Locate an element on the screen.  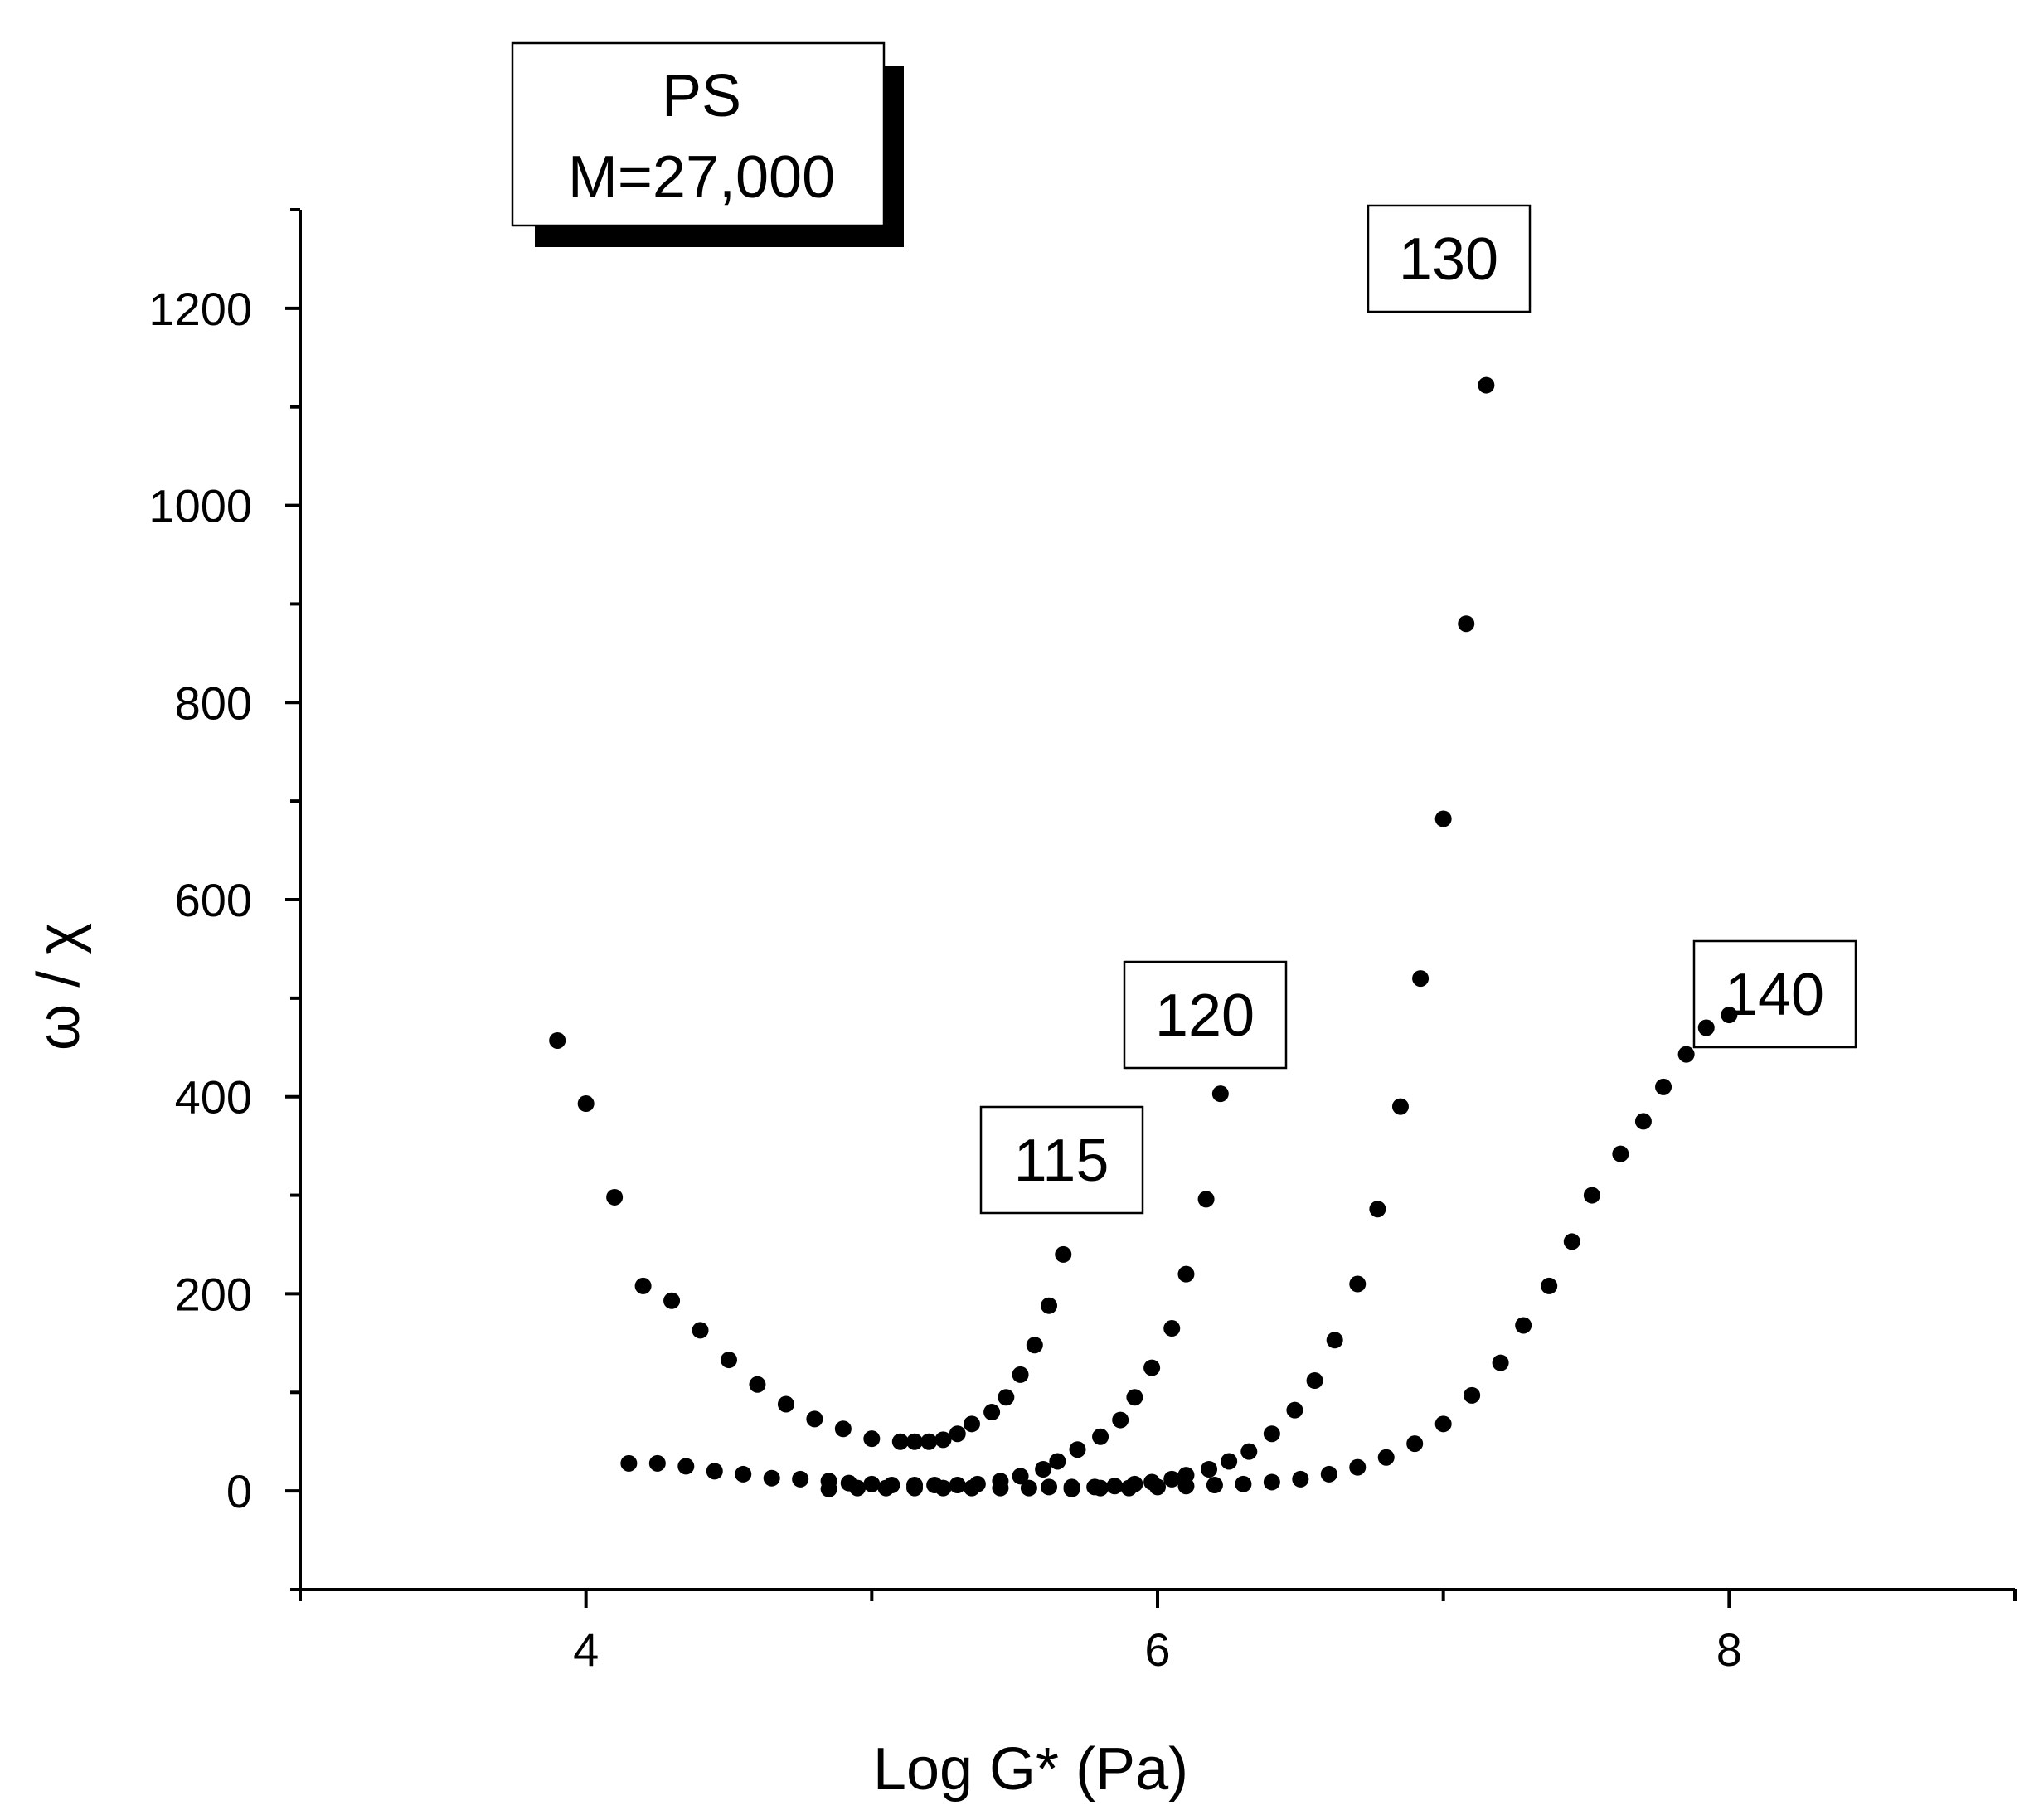
x-tick-label: 8 is located at coordinates (1729, 1649).